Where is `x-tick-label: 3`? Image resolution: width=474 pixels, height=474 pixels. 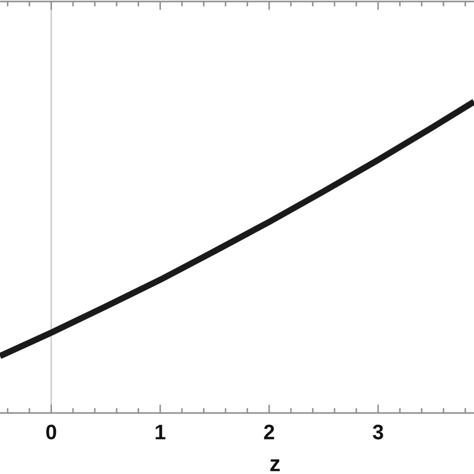
x-tick-label: 3 is located at coordinates (378, 432).